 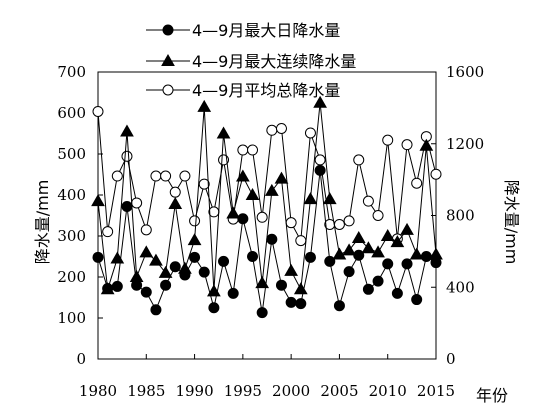 What do you see at coordinates (71, 277) in the screenshot?
I see `left-y-tick-label: 200` at bounding box center [71, 277].